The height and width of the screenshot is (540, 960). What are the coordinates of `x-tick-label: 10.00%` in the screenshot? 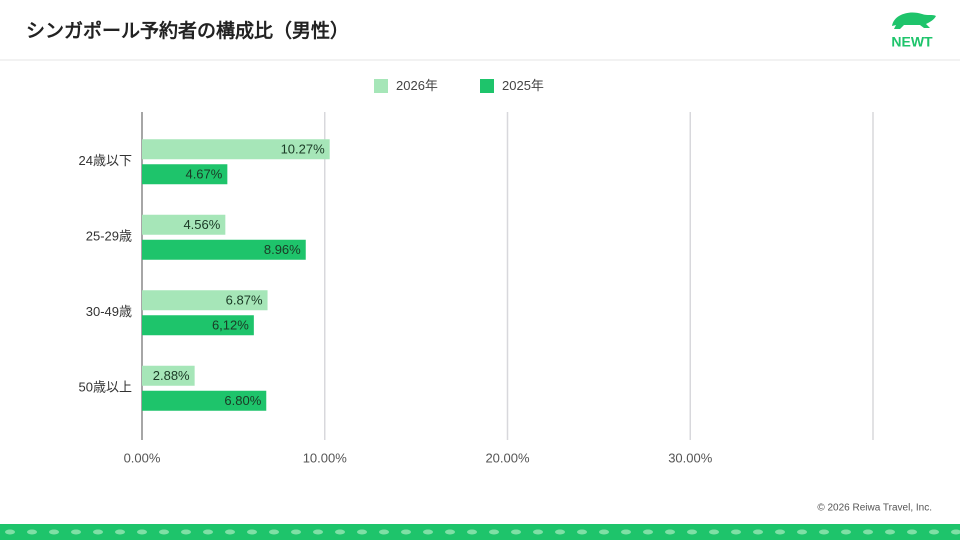 It's located at (325, 457).